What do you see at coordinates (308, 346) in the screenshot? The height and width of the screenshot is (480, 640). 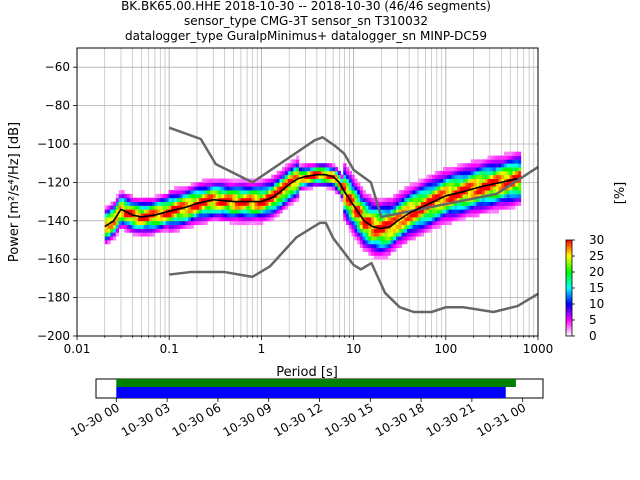 I see `x-axis: 0.01 0.1 1 10 100 1000` at bounding box center [308, 346].